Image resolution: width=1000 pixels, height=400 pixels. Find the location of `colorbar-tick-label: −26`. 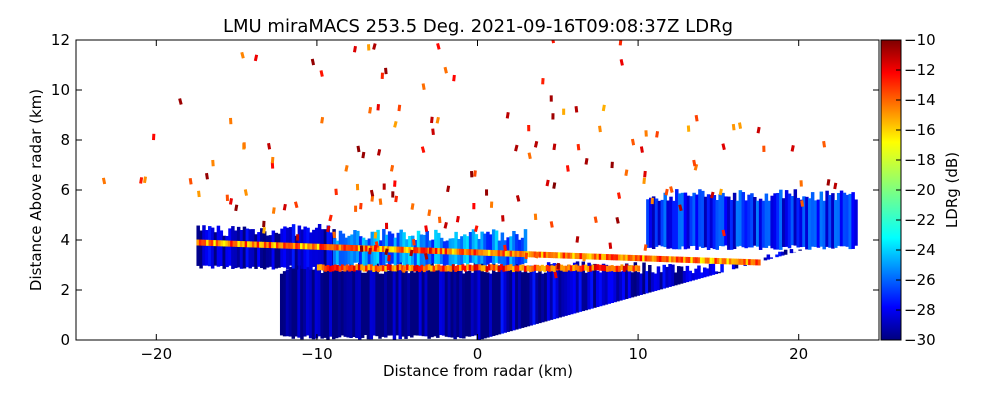

colorbar-tick-label: −26 is located at coordinates (920, 280).